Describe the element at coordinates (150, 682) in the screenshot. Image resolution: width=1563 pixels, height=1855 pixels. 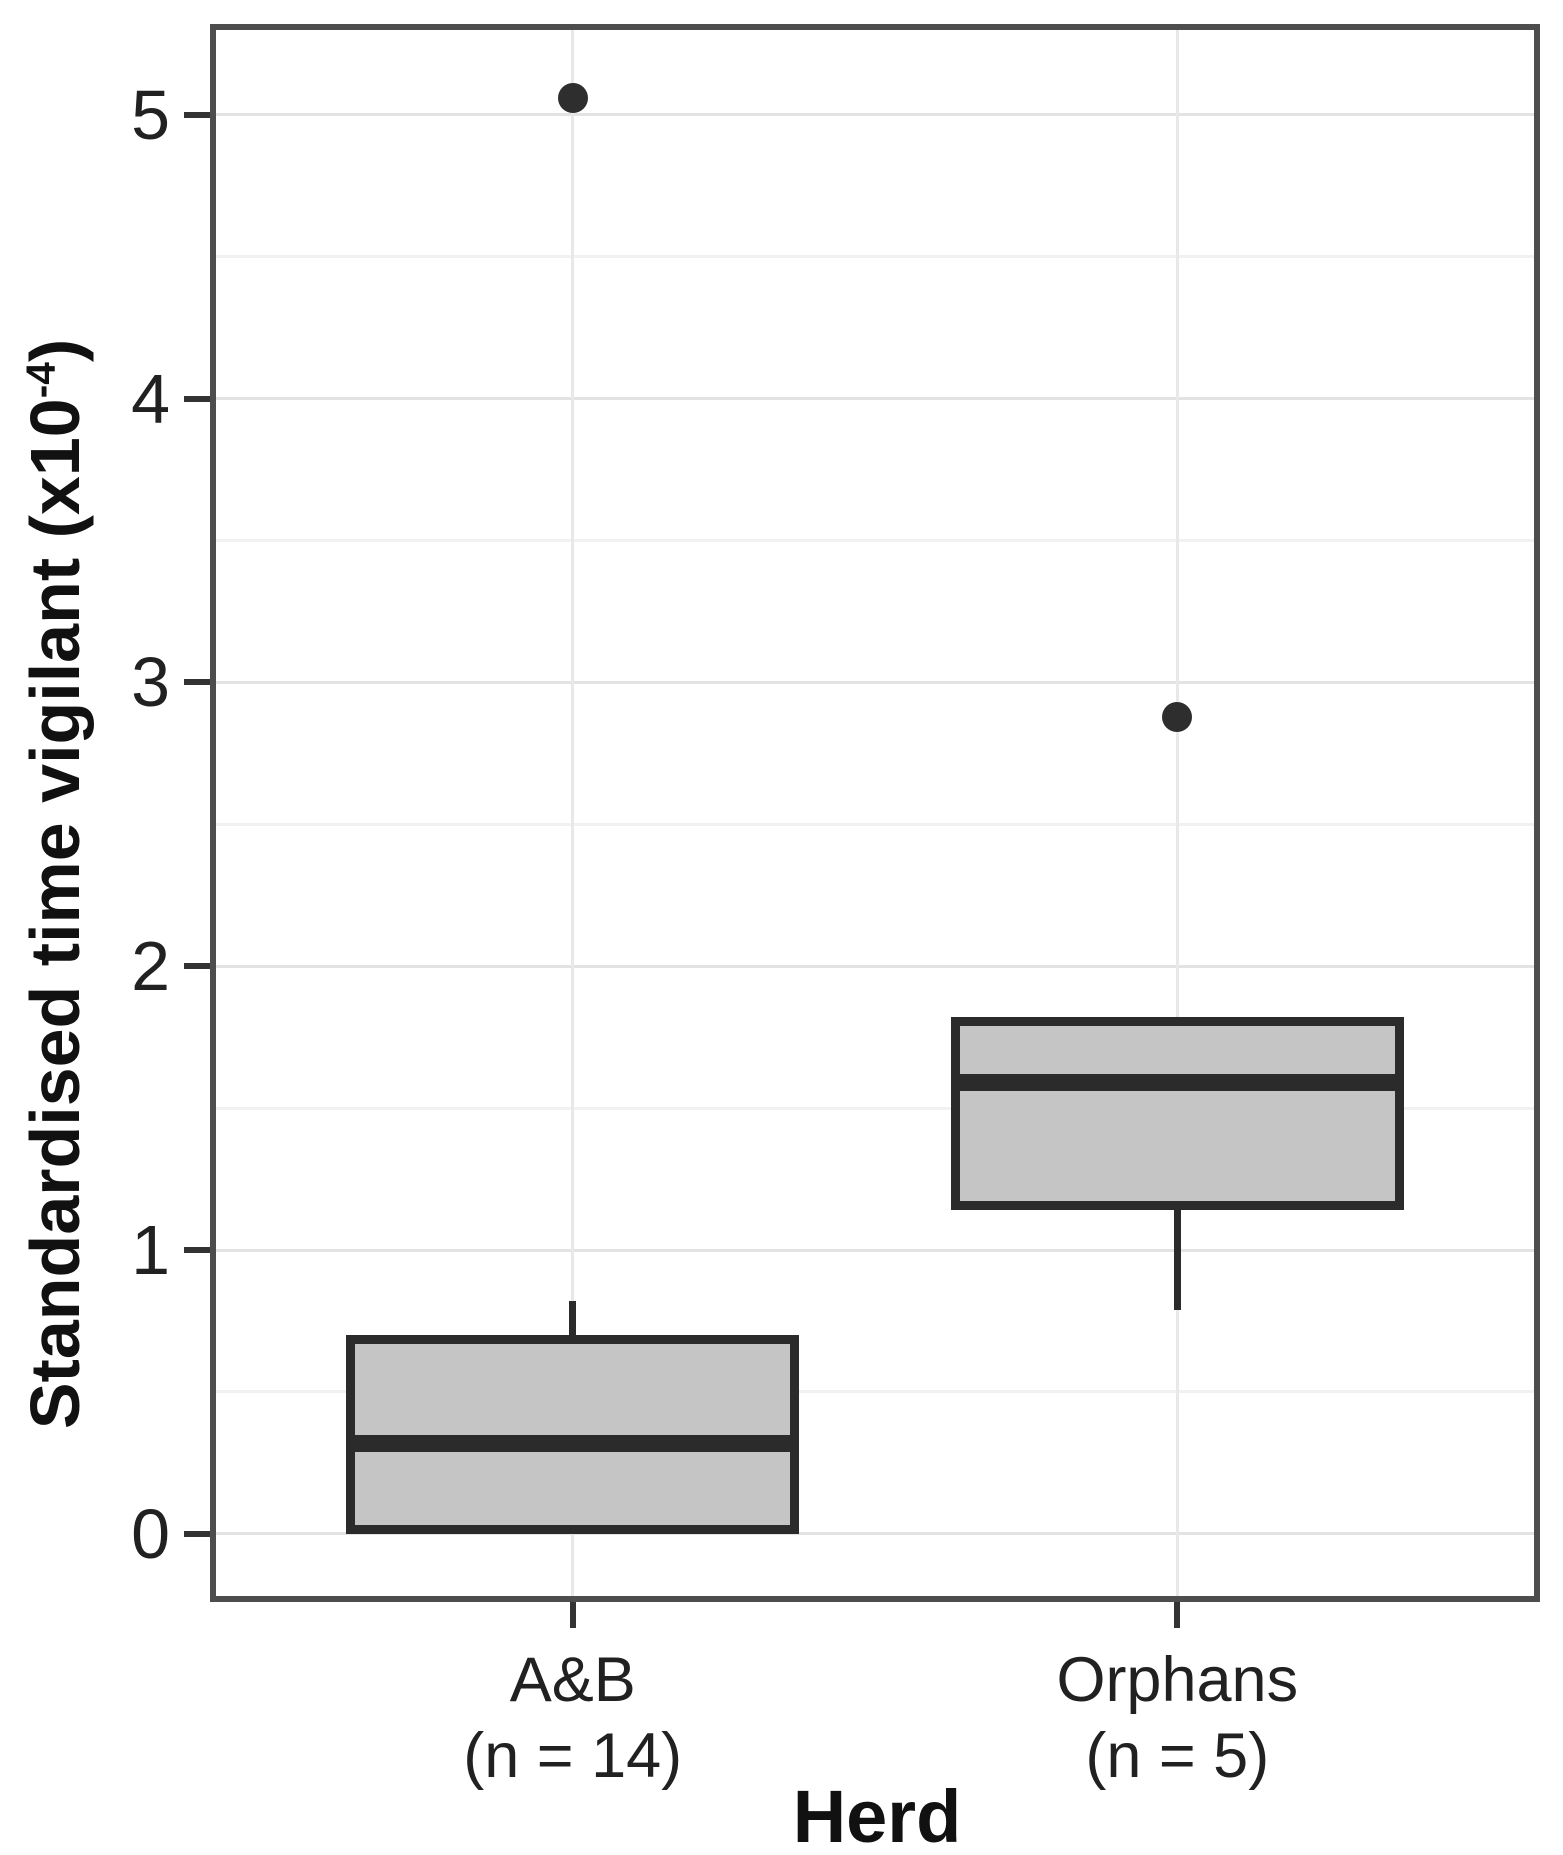
I see `y-tick-label: 3` at that location.